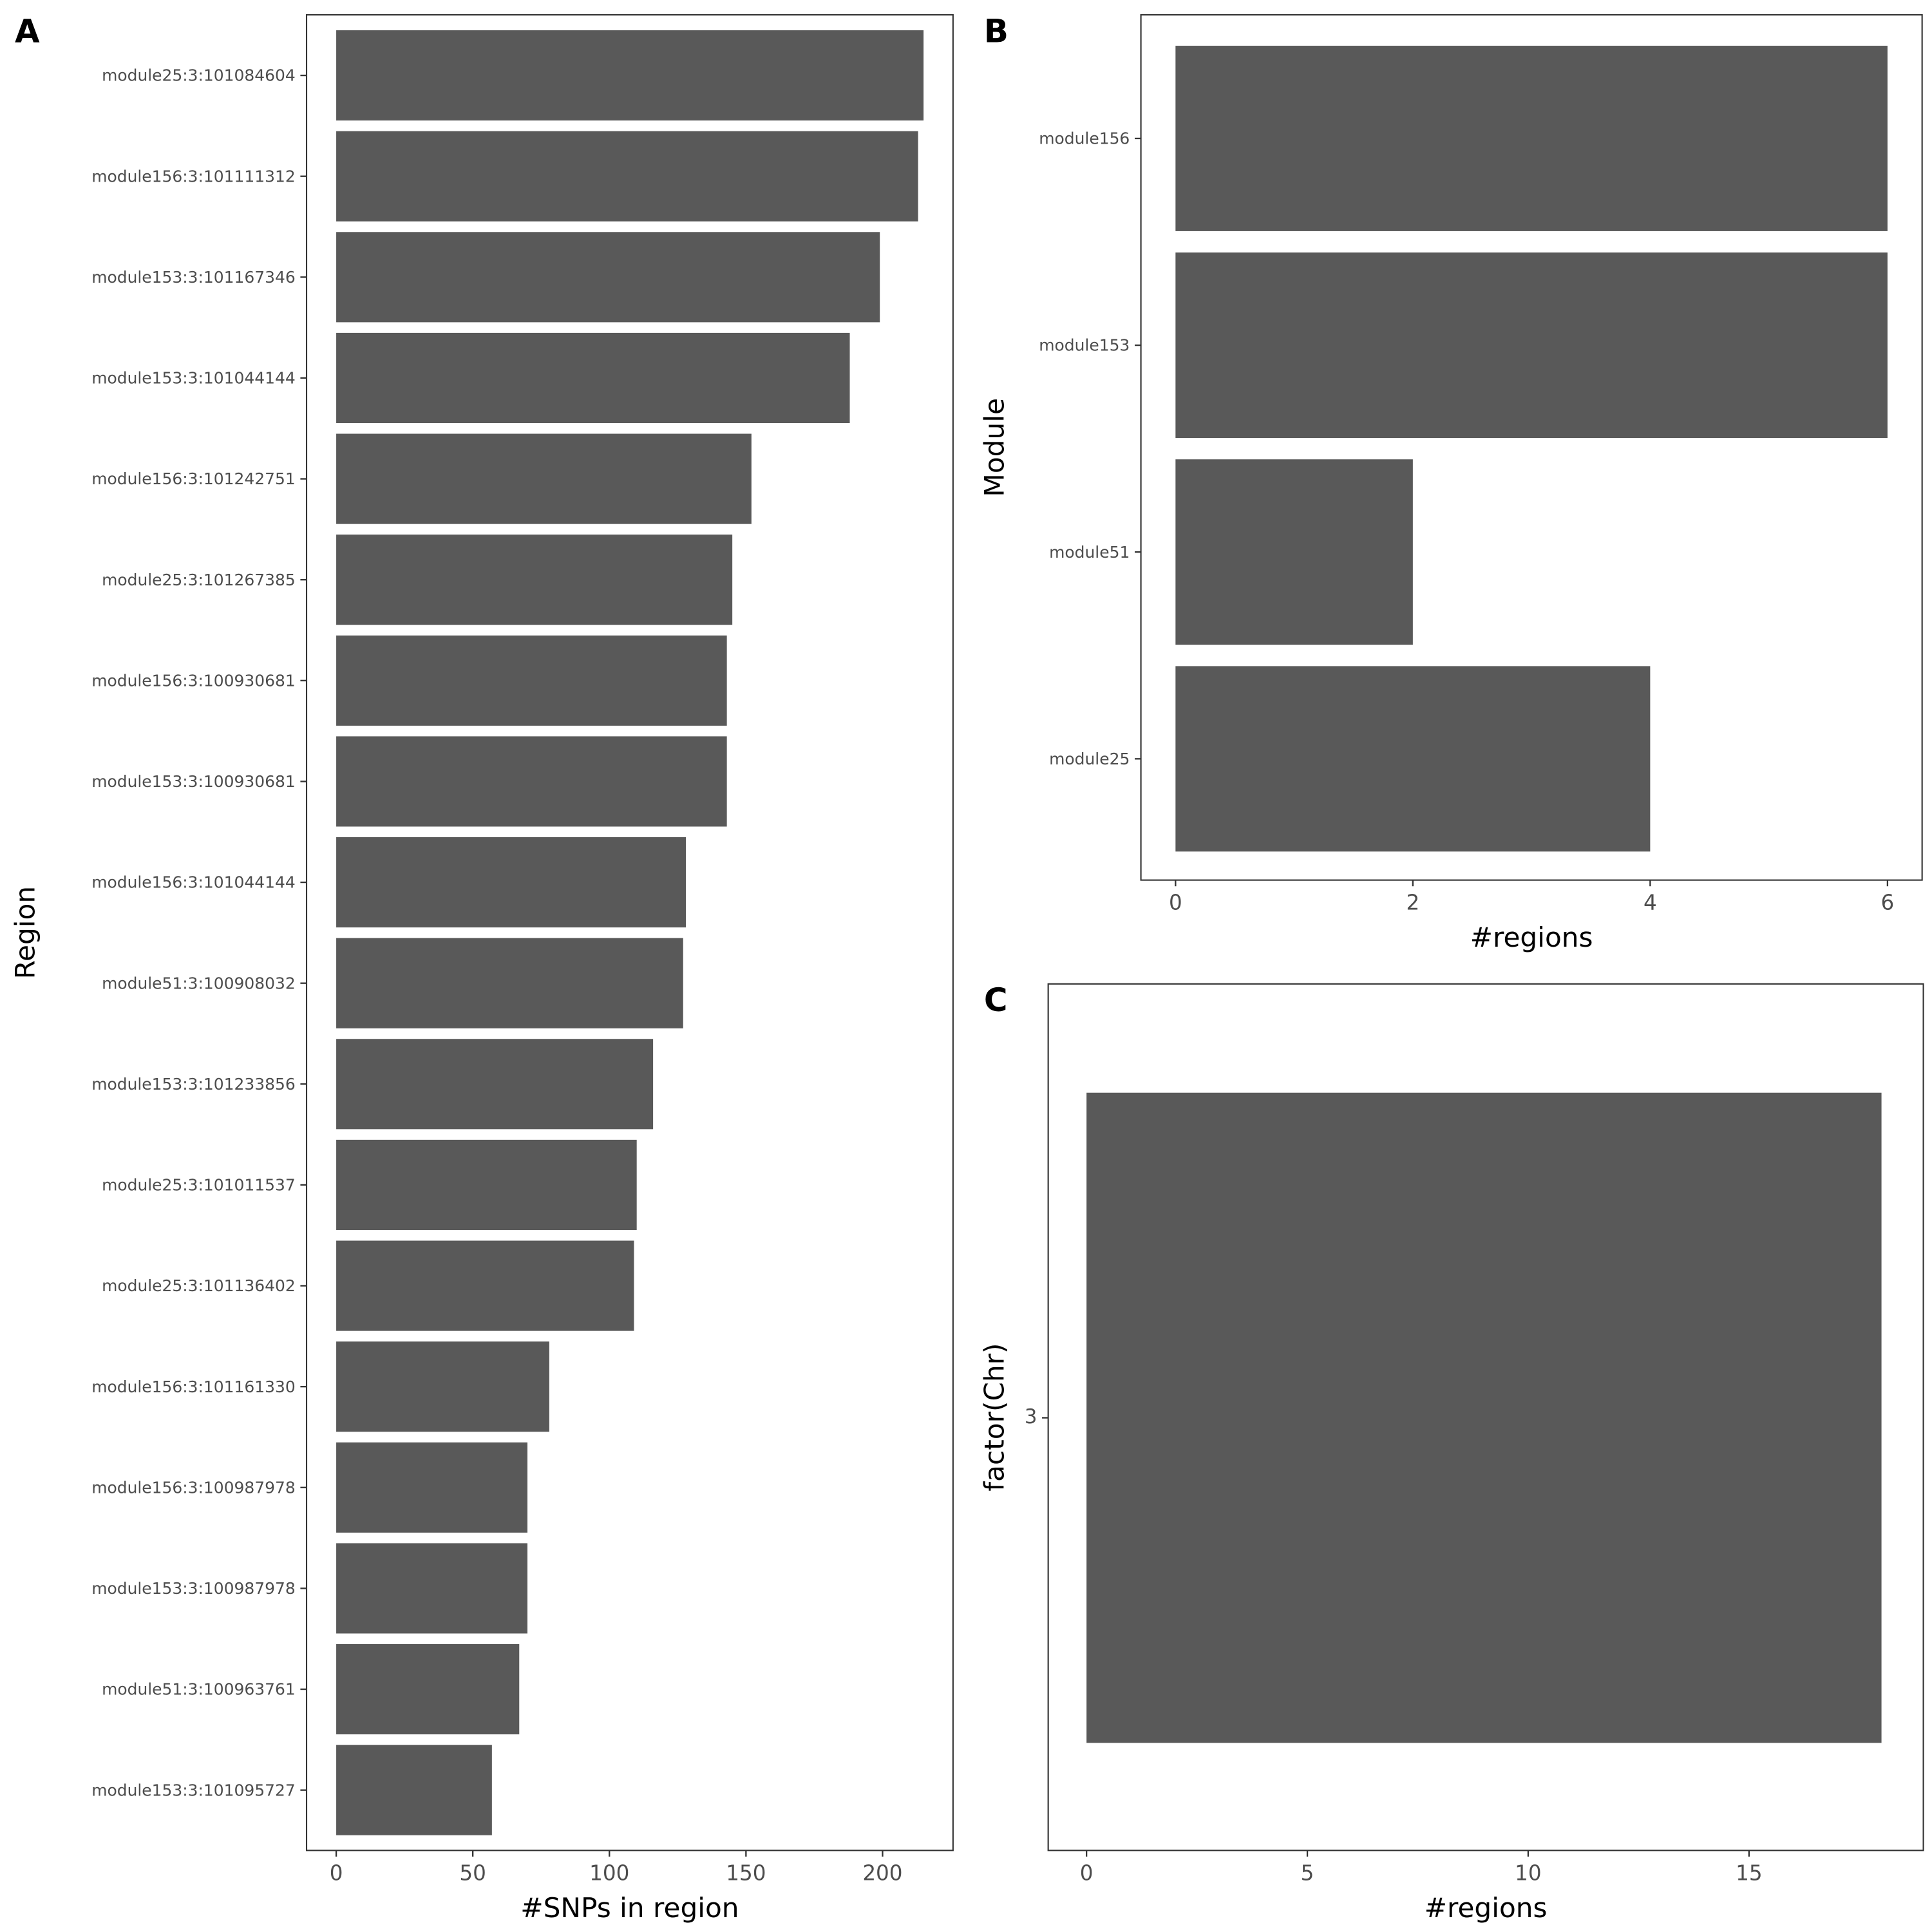  What do you see at coordinates (193, 1589) in the screenshot?
I see `y-tick-label: module153:3:100987978` at bounding box center [193, 1589].